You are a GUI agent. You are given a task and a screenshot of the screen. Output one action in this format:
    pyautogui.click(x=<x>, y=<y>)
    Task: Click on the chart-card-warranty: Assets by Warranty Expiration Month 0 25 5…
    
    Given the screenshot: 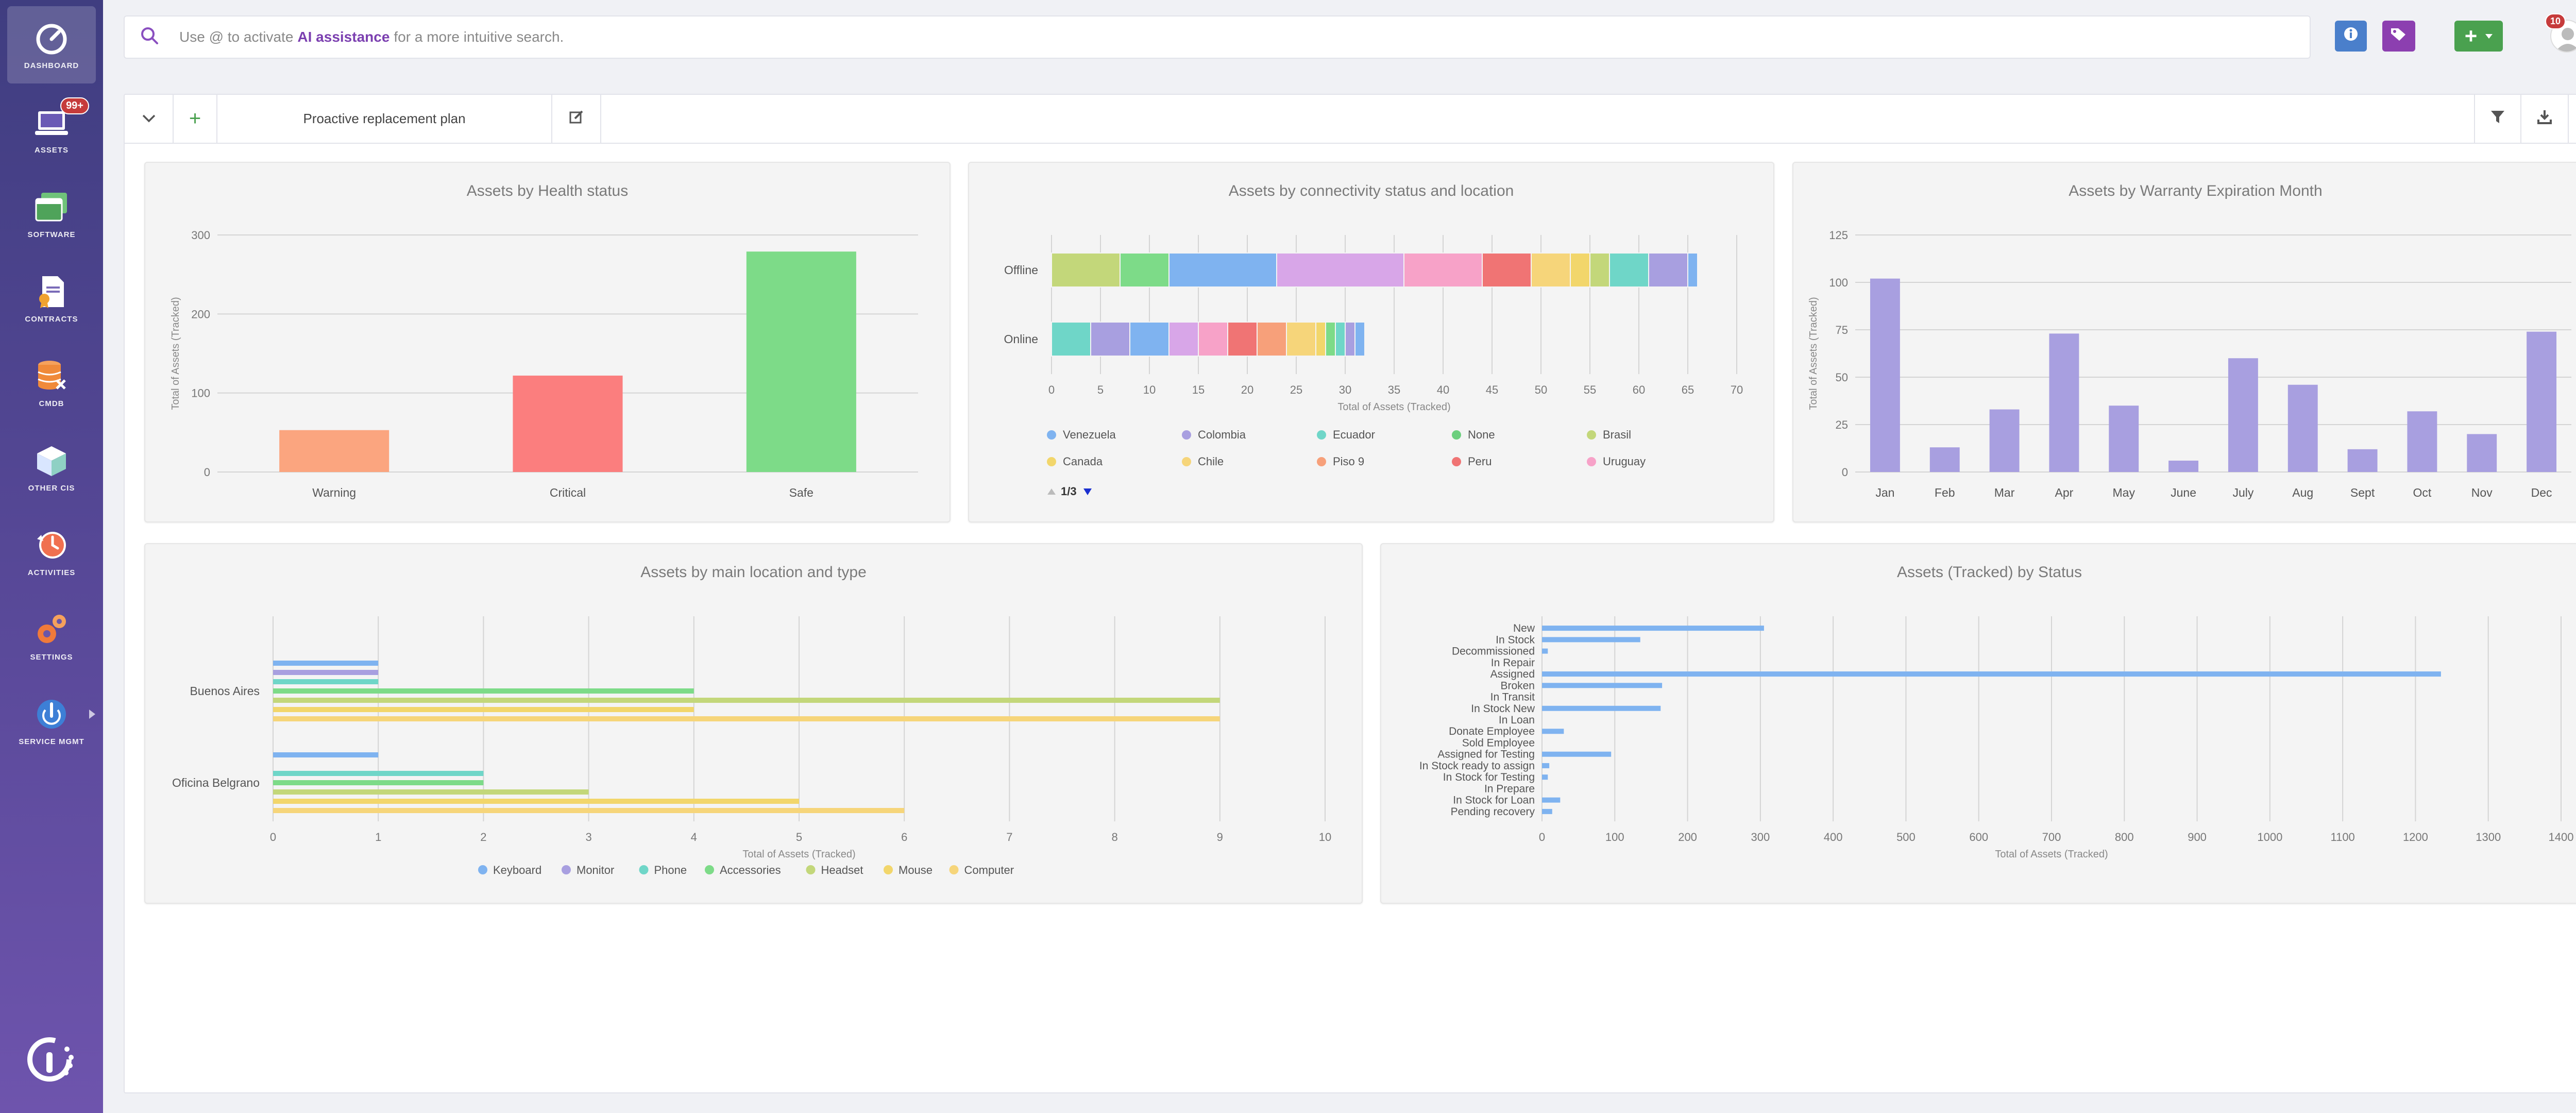 What is the action you would take?
    pyautogui.click(x=2184, y=342)
    